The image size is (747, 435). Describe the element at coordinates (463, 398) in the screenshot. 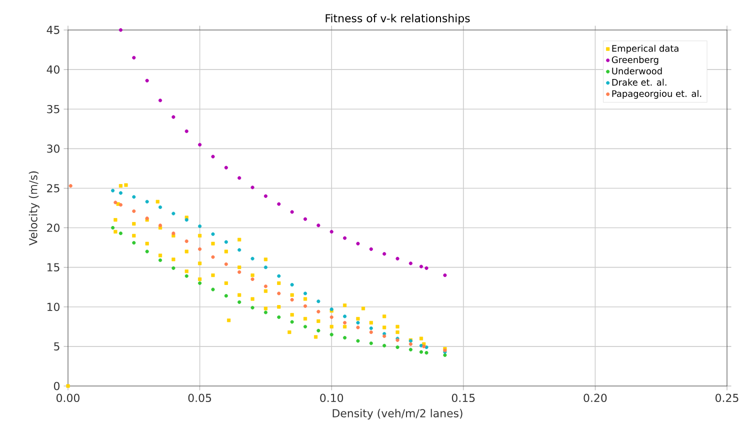

I see `x-tick-label: 0.15` at that location.